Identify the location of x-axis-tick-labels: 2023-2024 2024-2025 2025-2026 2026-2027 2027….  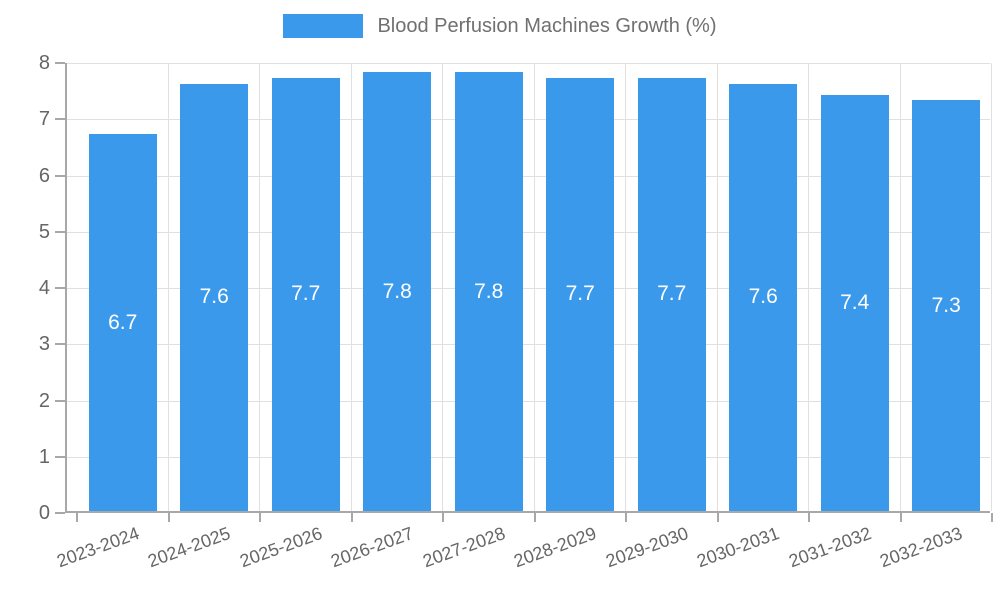
(522, 557).